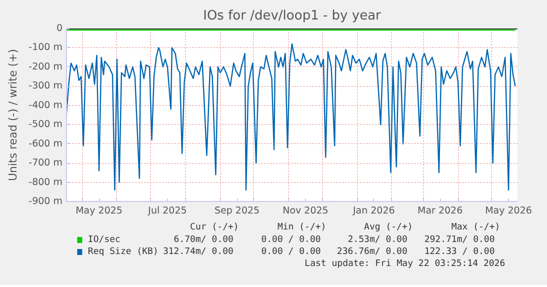 This screenshot has width=547, height=287. Describe the element at coordinates (405, 264) in the screenshot. I see `text: Last update: Fri May 22 03:25:14 2026` at that location.